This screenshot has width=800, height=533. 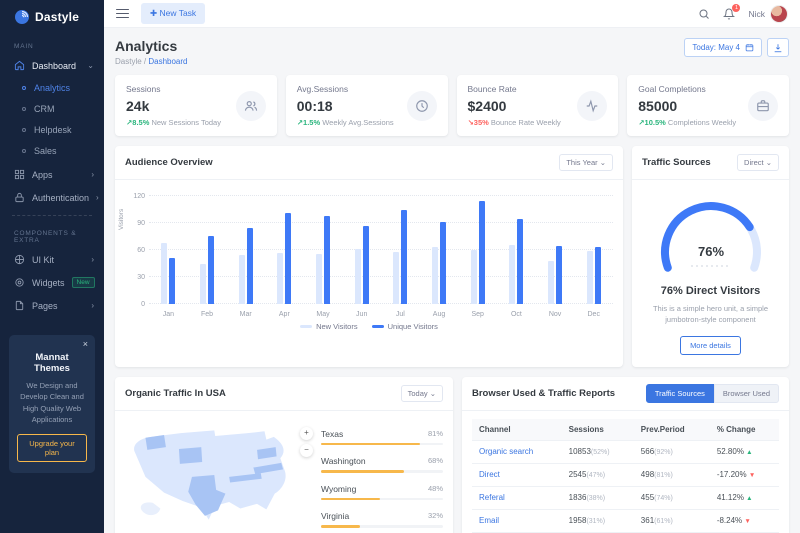 What do you see at coordinates (52, 305) in the screenshot?
I see `sidebar-item-pages: Pages ›` at bounding box center [52, 305].